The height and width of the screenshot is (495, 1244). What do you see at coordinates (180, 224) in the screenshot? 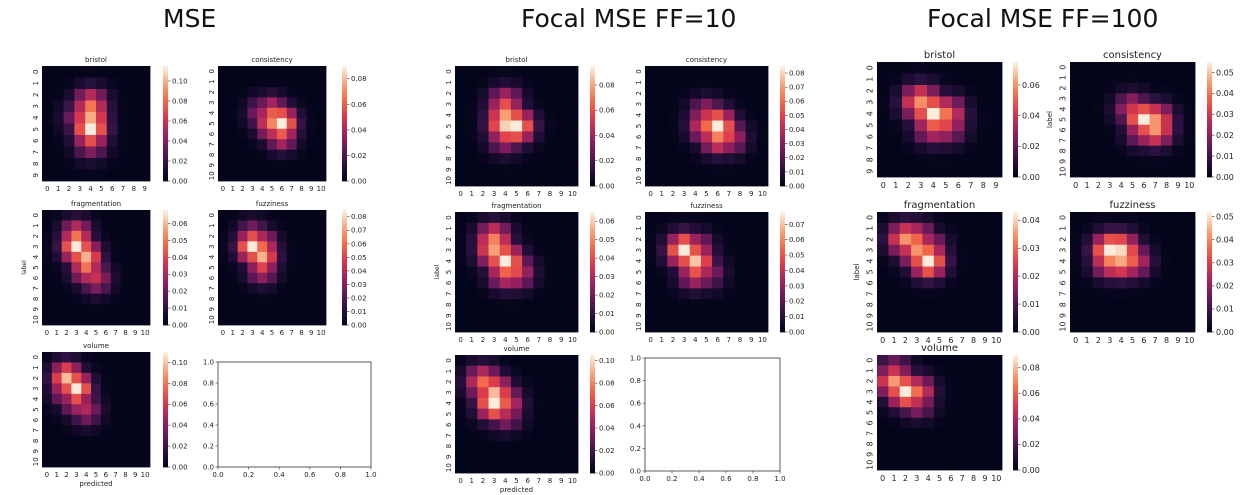
I see `colorbar-tick-label: 0.06` at bounding box center [180, 224].